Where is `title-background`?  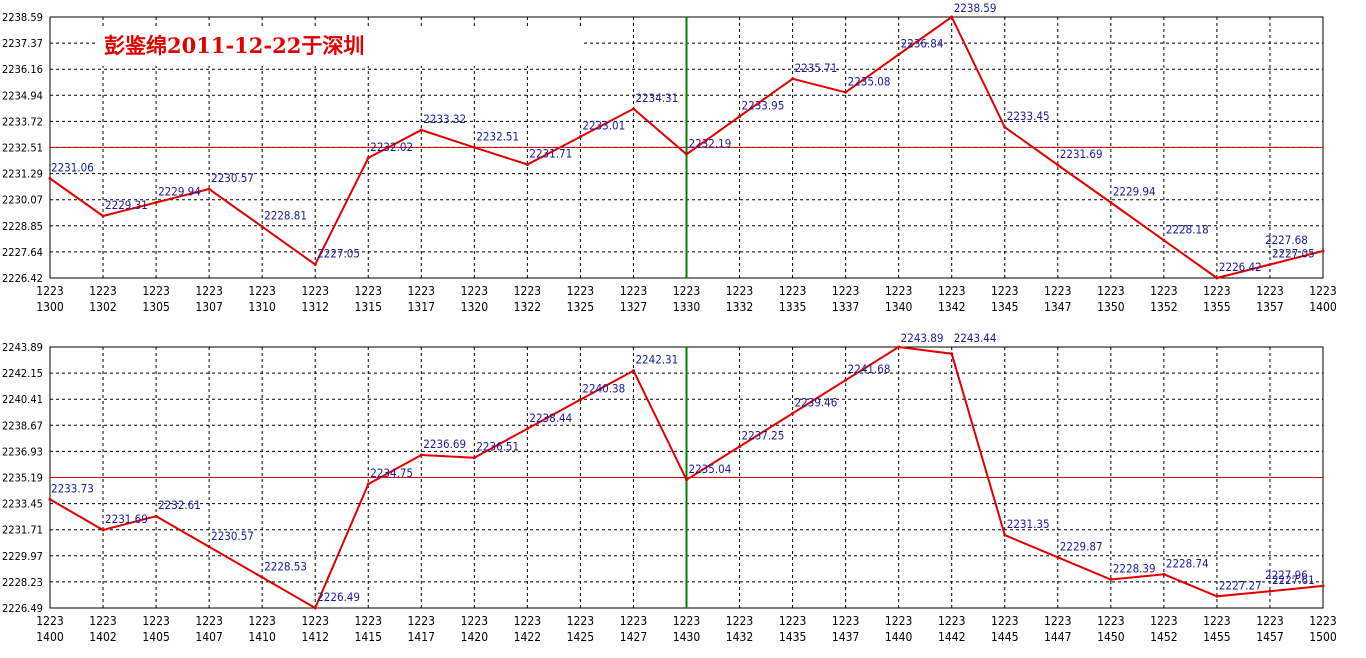 title-background is located at coordinates (341, 46).